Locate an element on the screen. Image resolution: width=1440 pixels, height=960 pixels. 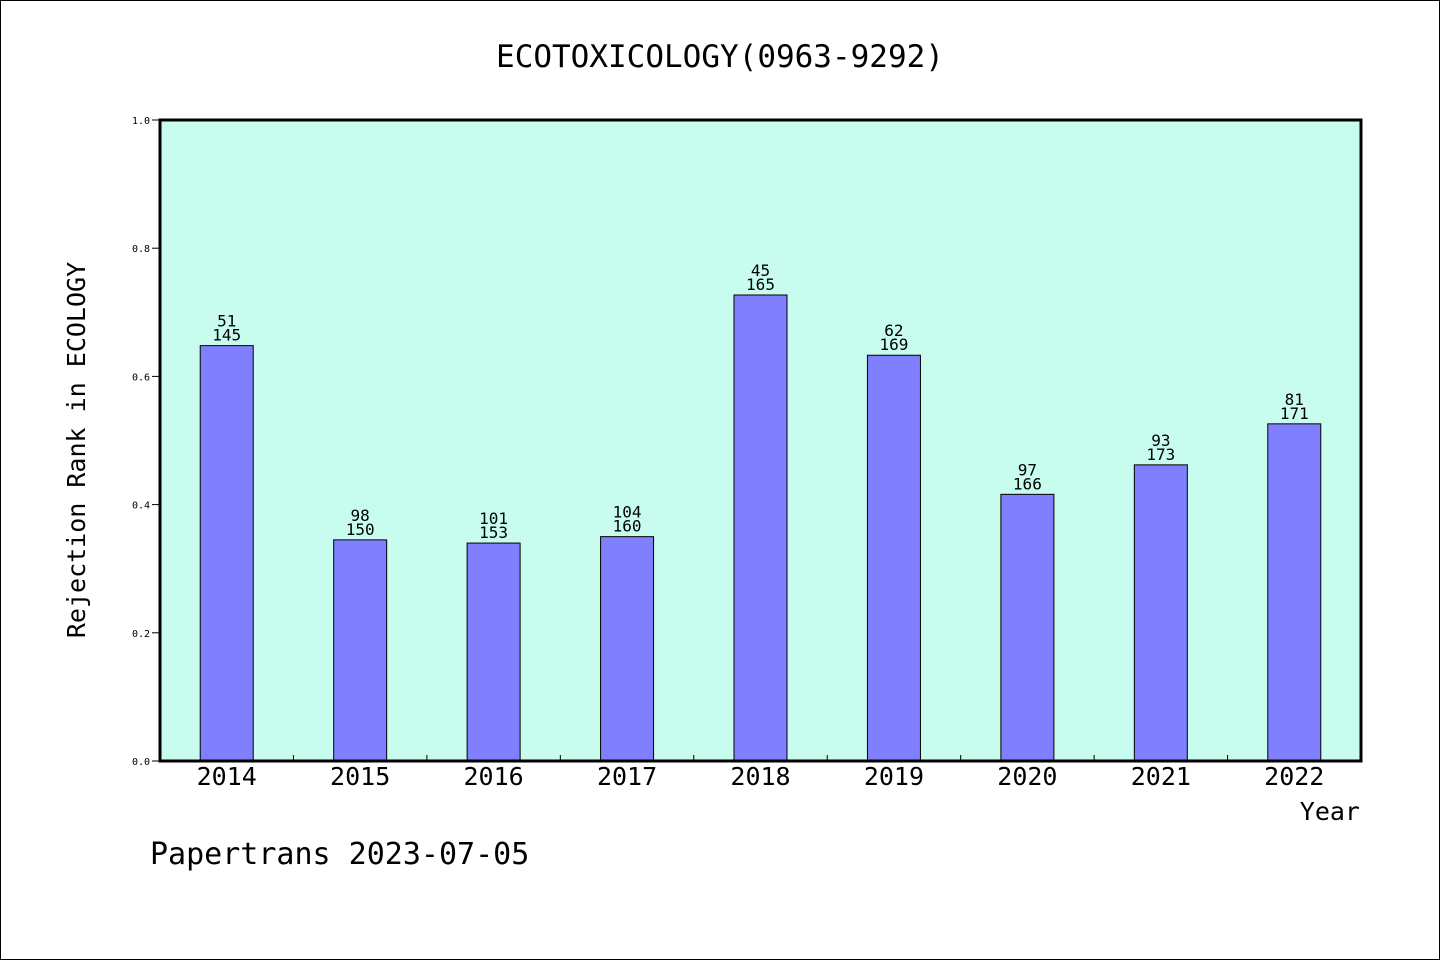
bar-total-label: 145 is located at coordinates (226, 335).